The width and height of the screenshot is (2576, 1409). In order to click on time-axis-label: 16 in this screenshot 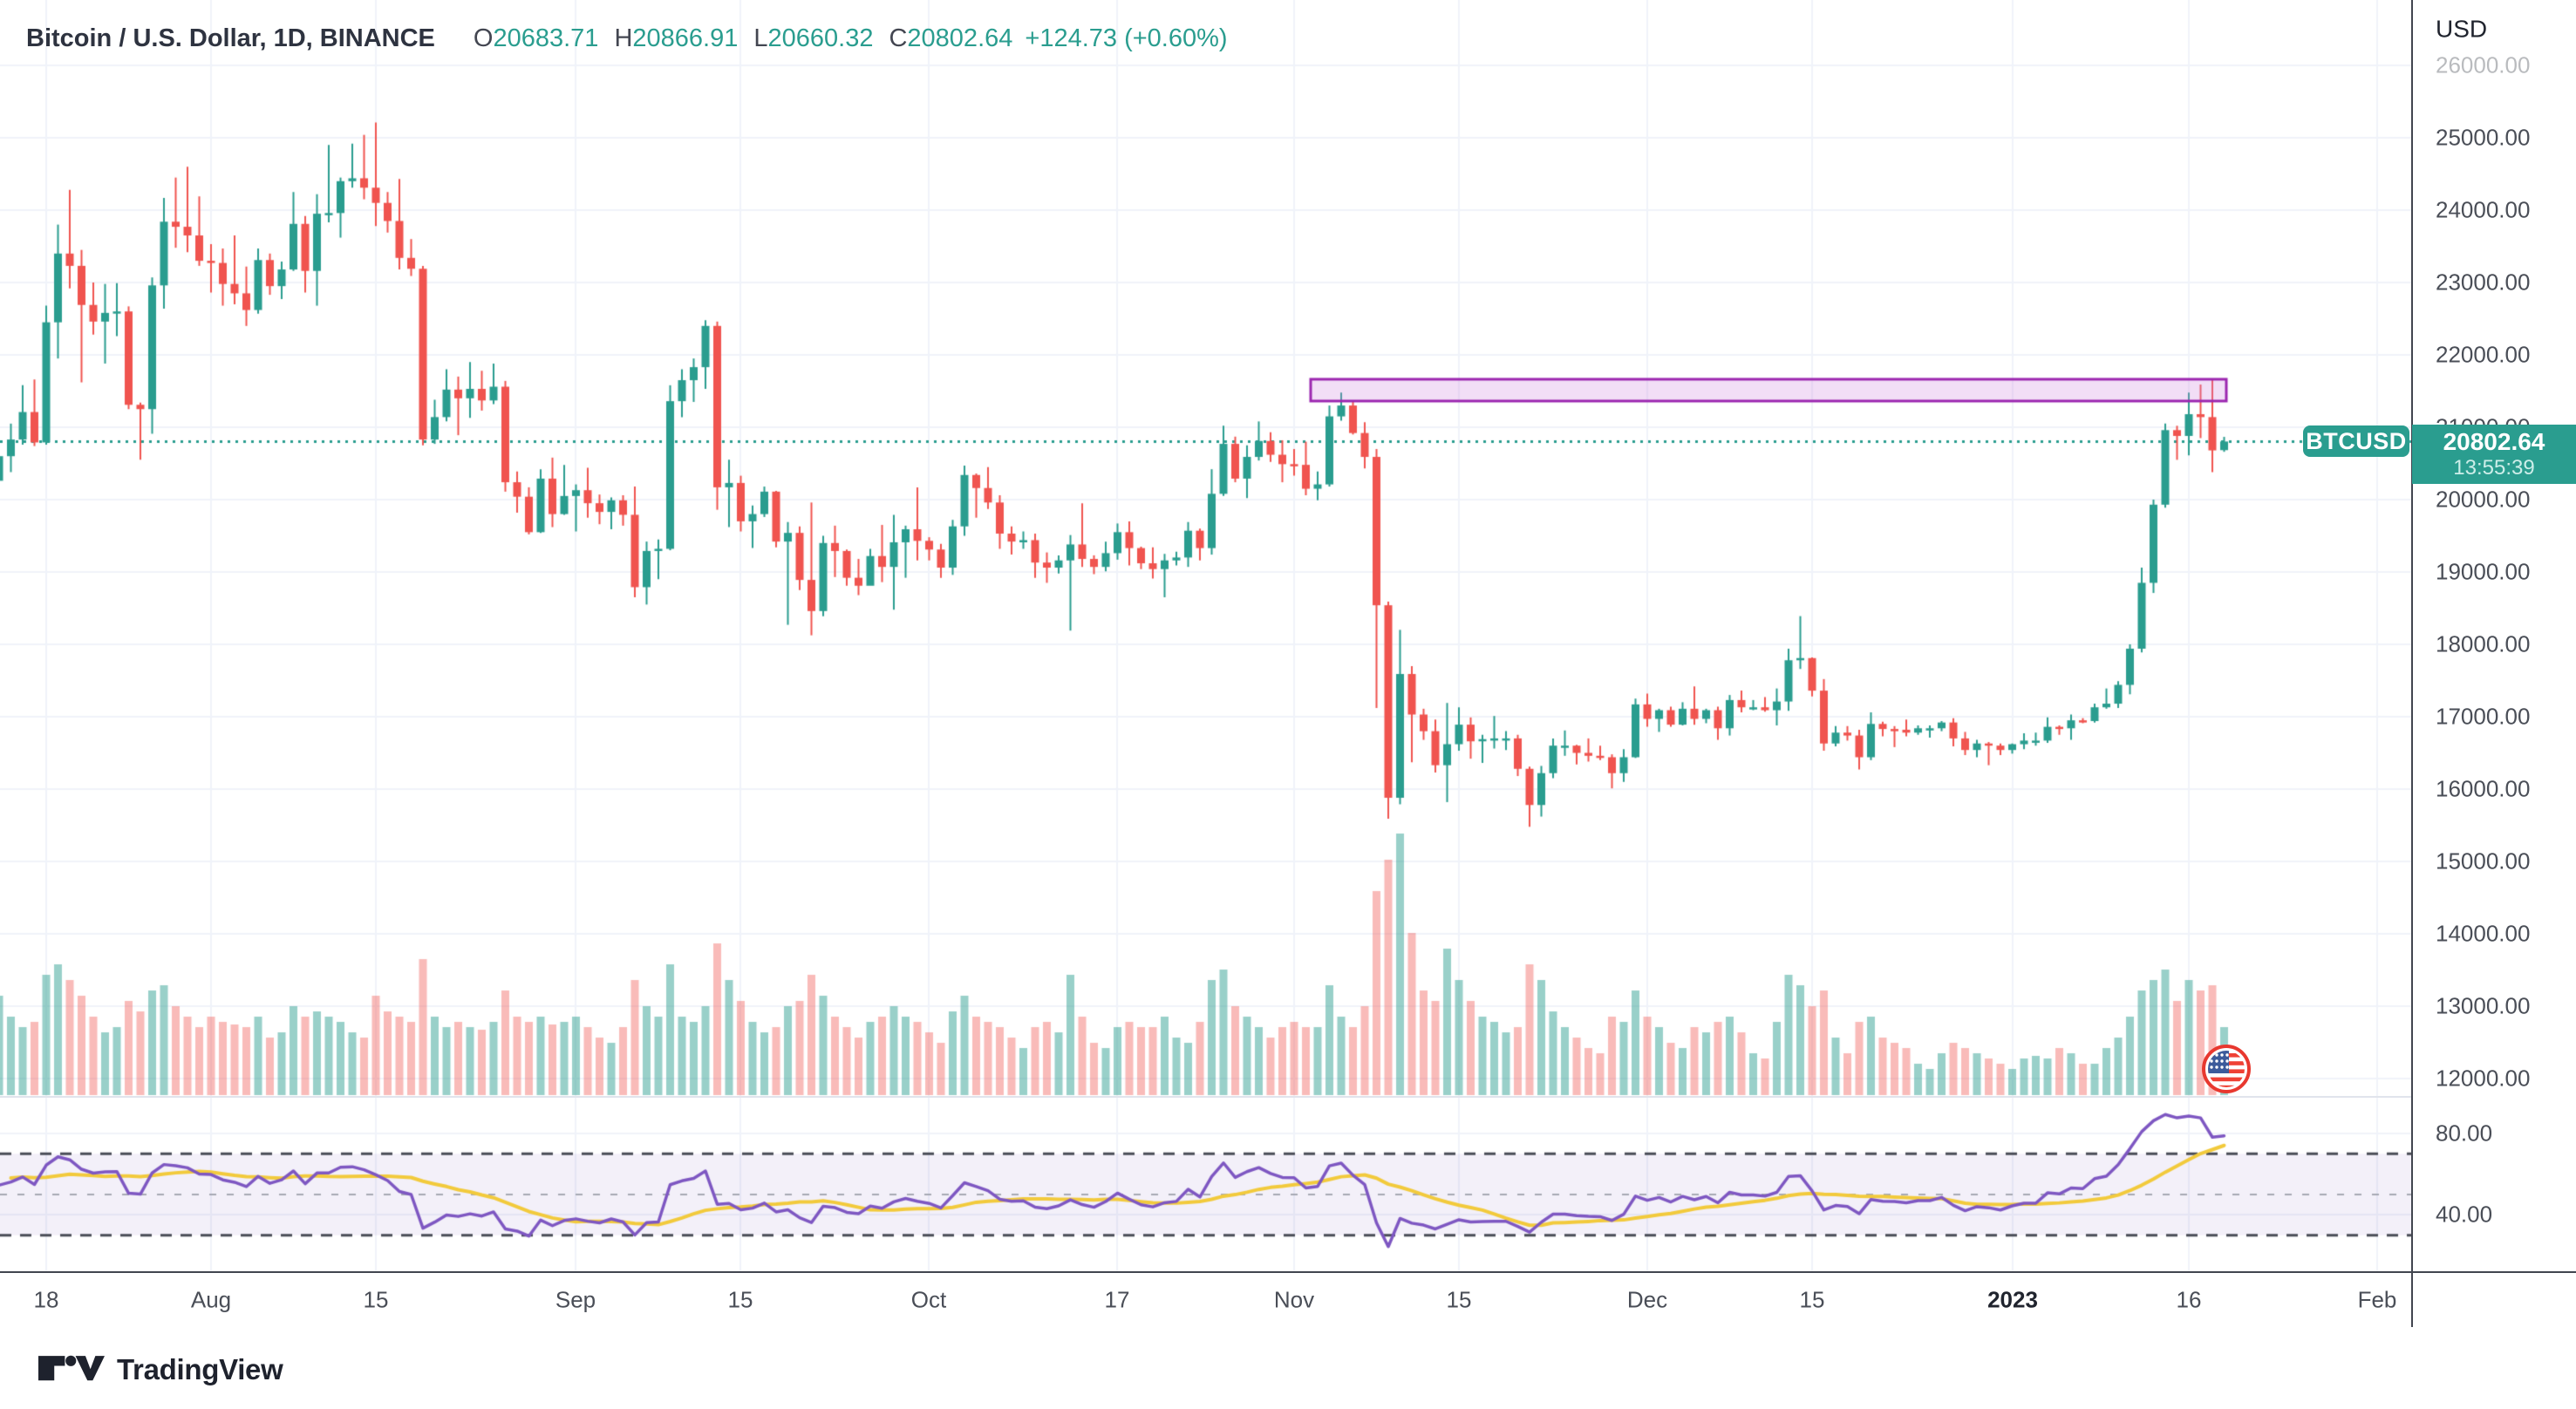, I will do `click(2189, 1300)`.